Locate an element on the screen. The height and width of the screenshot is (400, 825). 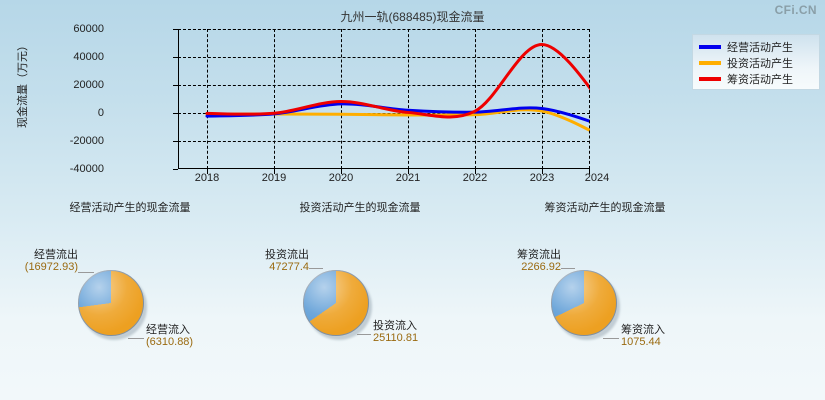
x-tick-label: 2023 is located at coordinates (542, 178).